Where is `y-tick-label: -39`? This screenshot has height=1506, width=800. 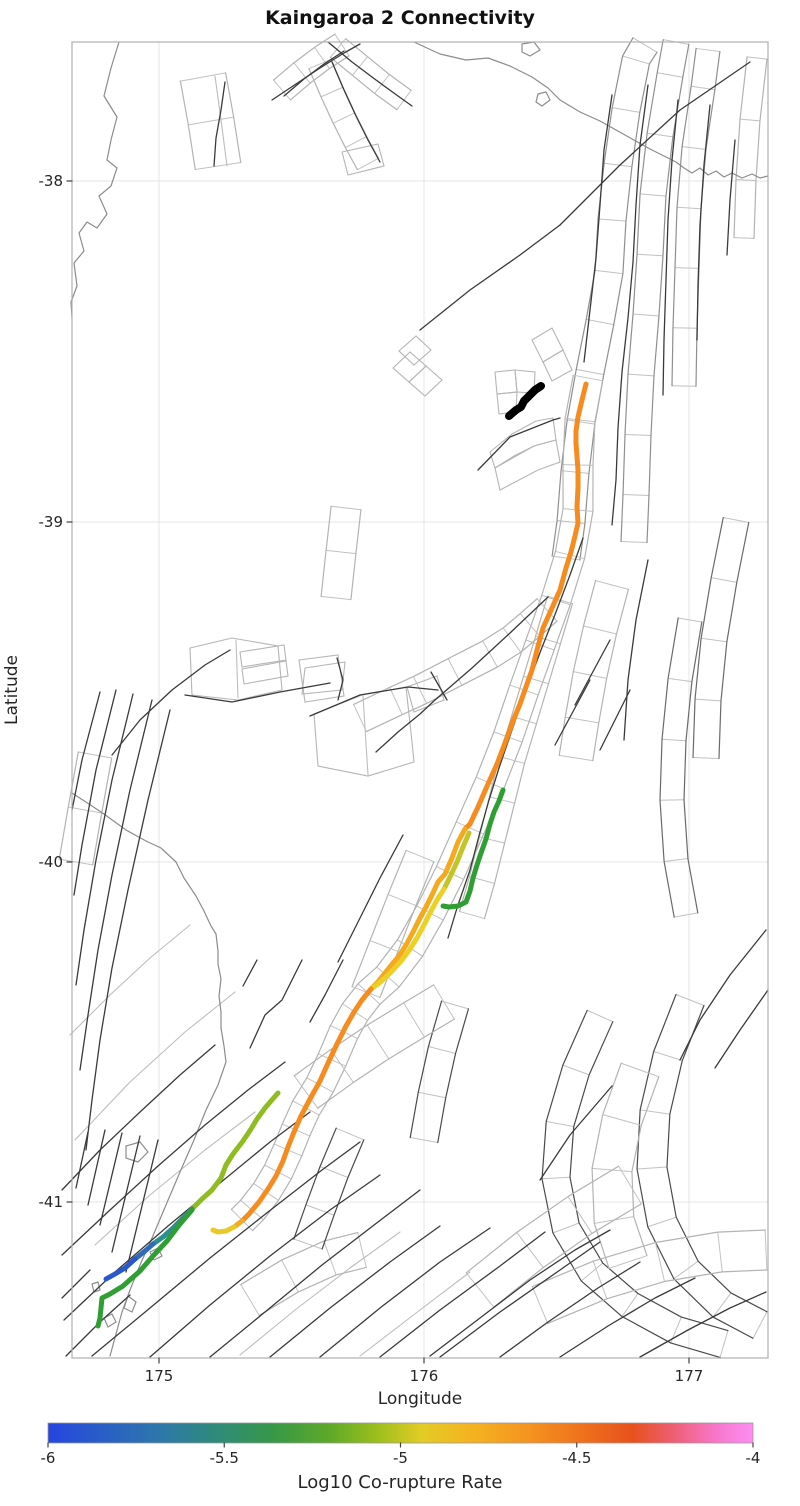
y-tick-label: -39 is located at coordinates (51, 522).